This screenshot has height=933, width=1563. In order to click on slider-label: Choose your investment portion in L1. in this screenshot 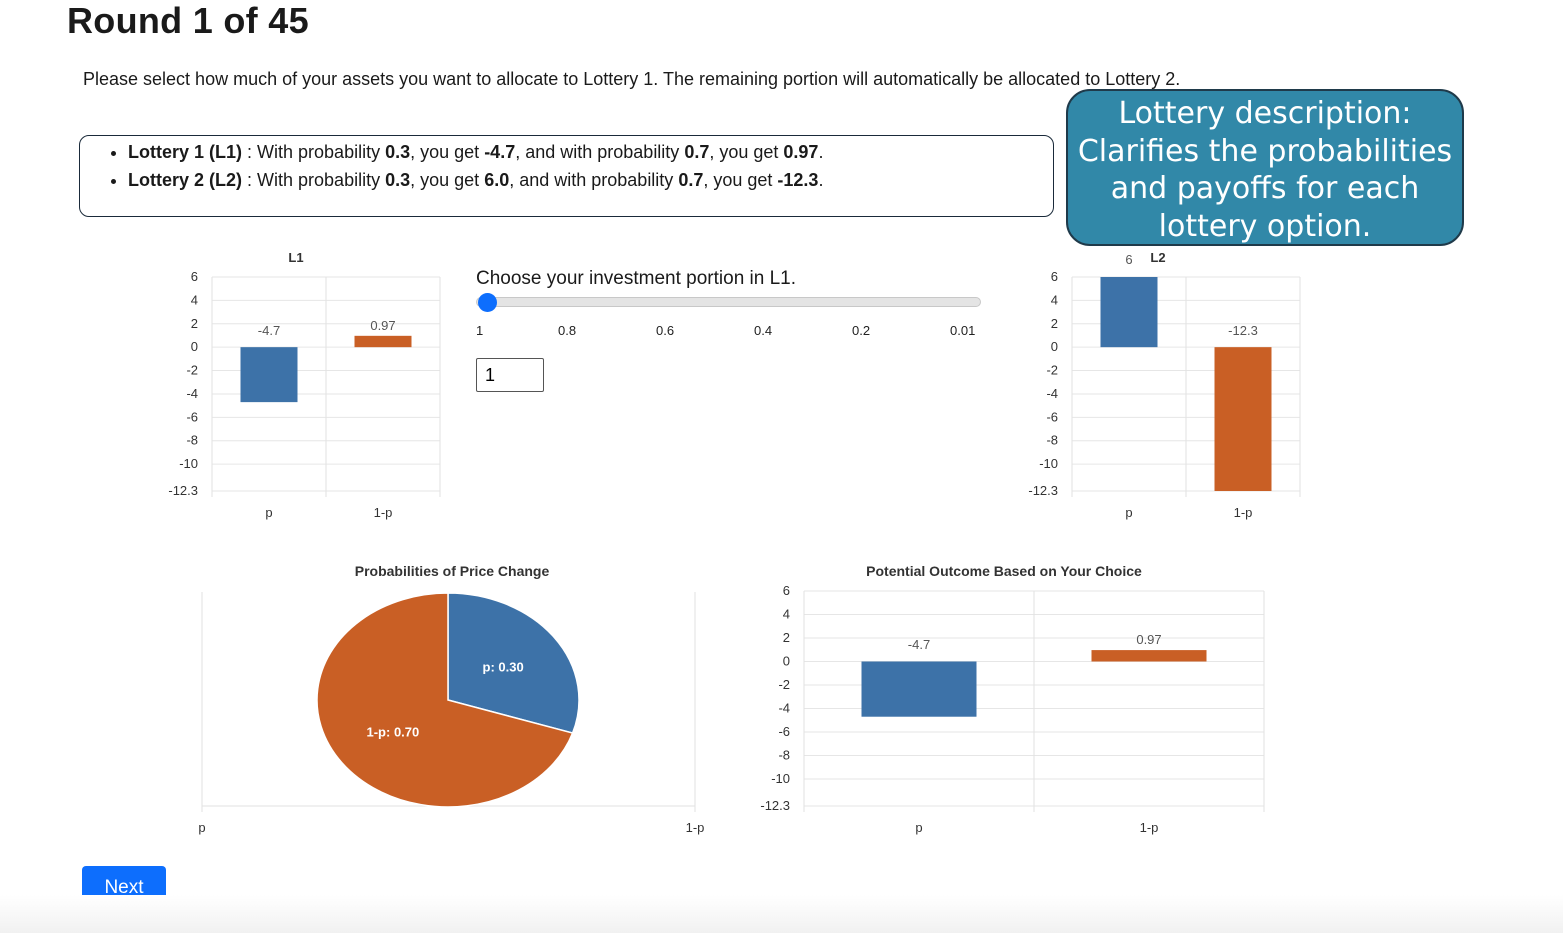, I will do `click(636, 278)`.